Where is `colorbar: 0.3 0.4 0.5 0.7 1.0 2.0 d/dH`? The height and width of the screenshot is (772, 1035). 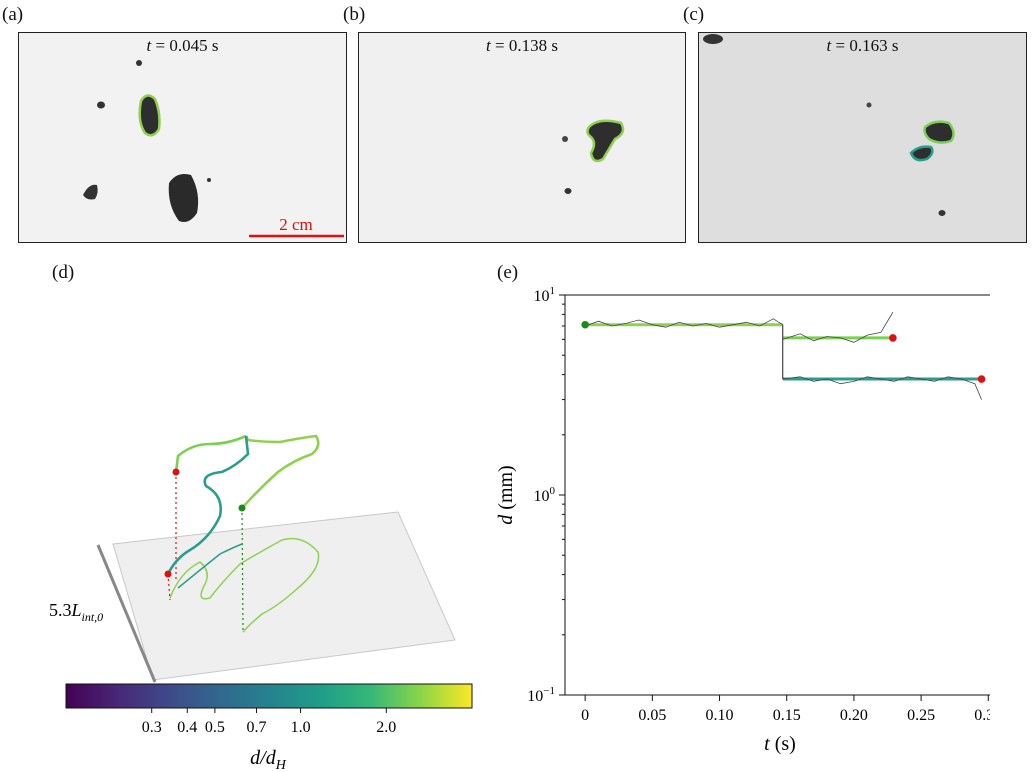 colorbar: 0.3 0.4 0.5 0.7 1.0 2.0 d/dH is located at coordinates (269, 726).